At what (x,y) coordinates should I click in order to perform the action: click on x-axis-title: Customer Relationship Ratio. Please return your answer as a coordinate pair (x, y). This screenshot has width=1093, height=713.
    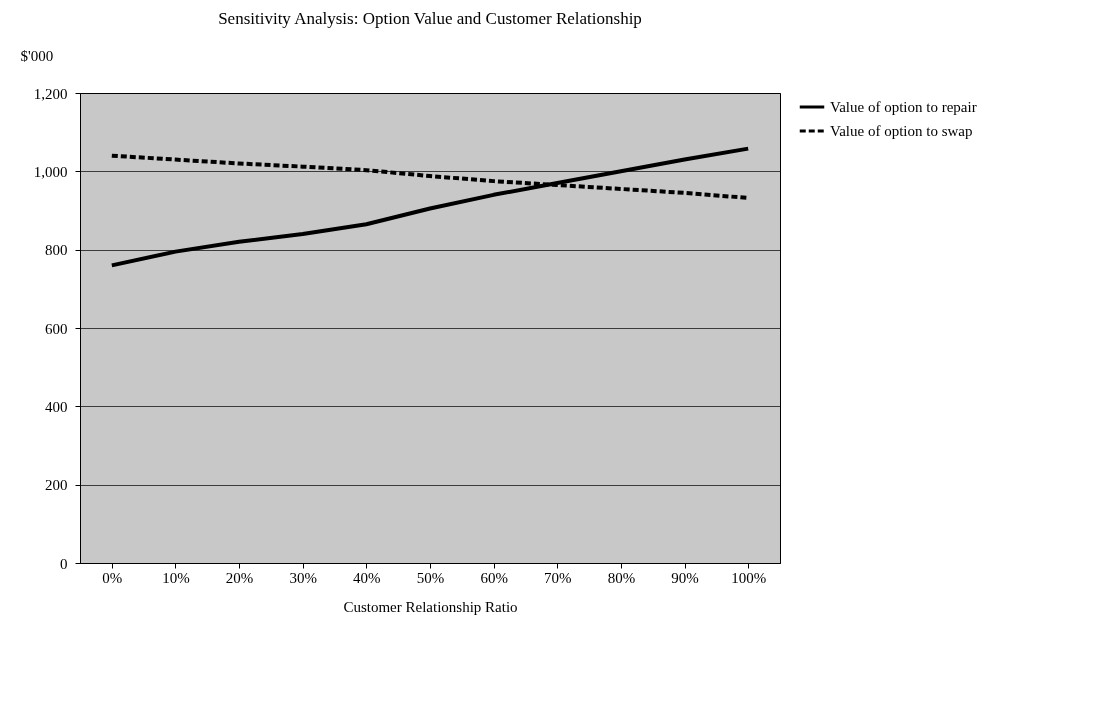
    Looking at the image, I should click on (430, 606).